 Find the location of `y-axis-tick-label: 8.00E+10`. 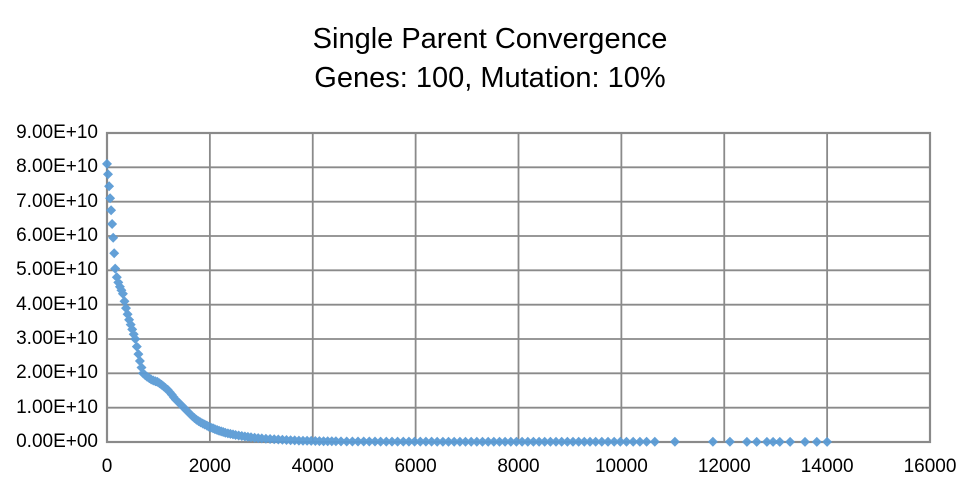

y-axis-tick-label: 8.00E+10 is located at coordinates (57, 167).